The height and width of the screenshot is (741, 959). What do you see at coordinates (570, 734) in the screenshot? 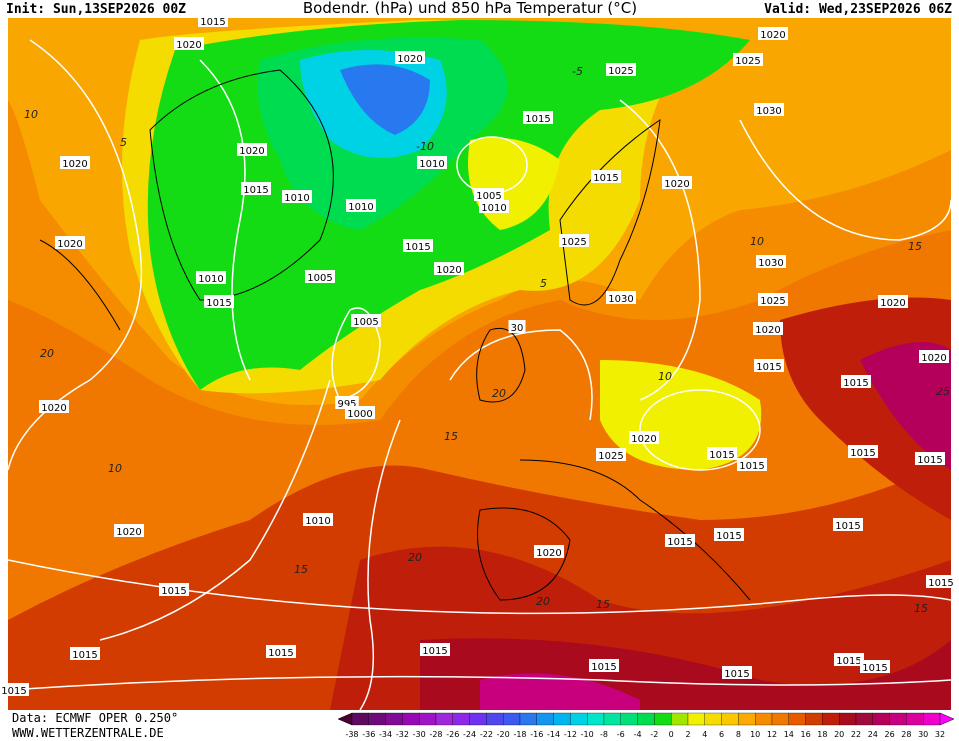
I see `colorbar-label: -12` at bounding box center [570, 734].